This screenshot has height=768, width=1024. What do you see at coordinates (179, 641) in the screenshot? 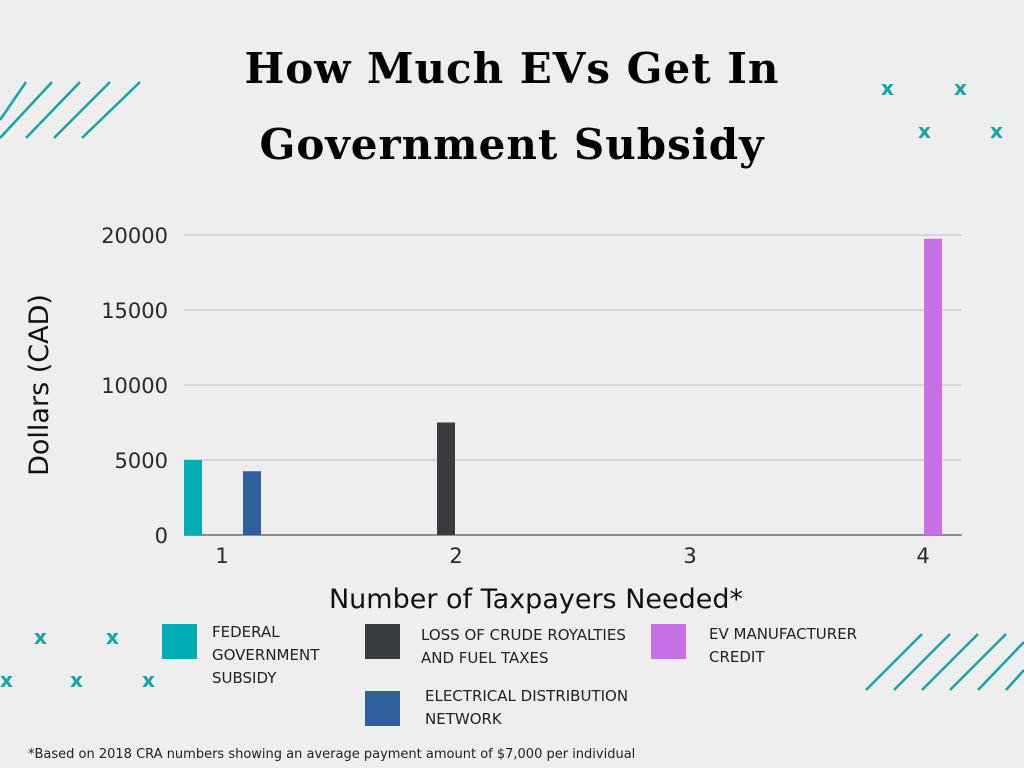
I see `legend-swatch-federal` at bounding box center [179, 641].